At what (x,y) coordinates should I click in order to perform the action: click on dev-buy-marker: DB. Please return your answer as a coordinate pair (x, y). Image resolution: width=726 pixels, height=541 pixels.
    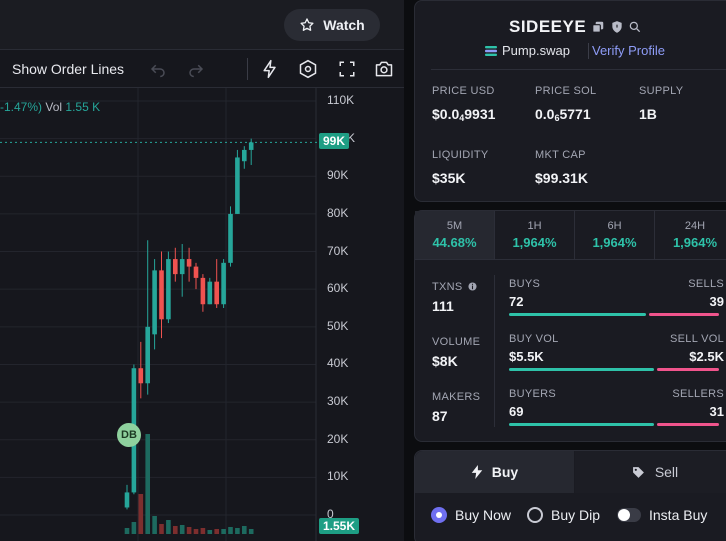
    Looking at the image, I should click on (129, 435).